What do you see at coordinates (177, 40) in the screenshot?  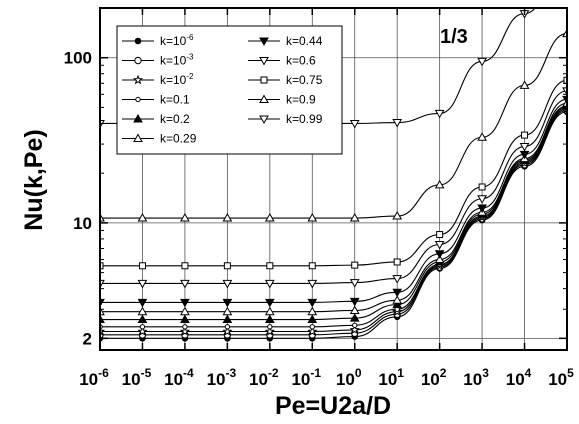 I see `legend-label: k=10-6` at bounding box center [177, 40].